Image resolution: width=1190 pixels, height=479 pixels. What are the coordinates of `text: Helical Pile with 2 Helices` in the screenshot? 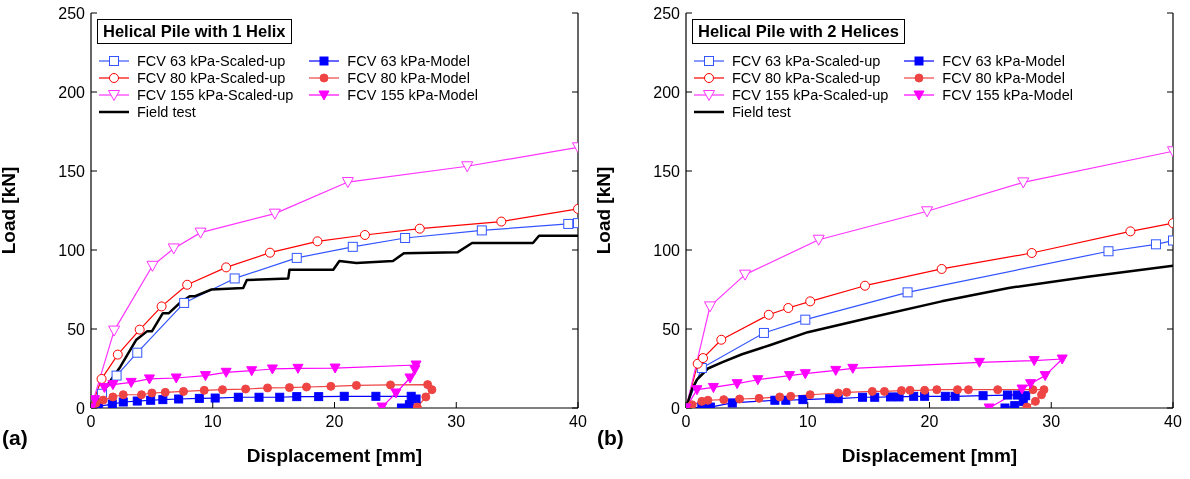 It's located at (798, 31).